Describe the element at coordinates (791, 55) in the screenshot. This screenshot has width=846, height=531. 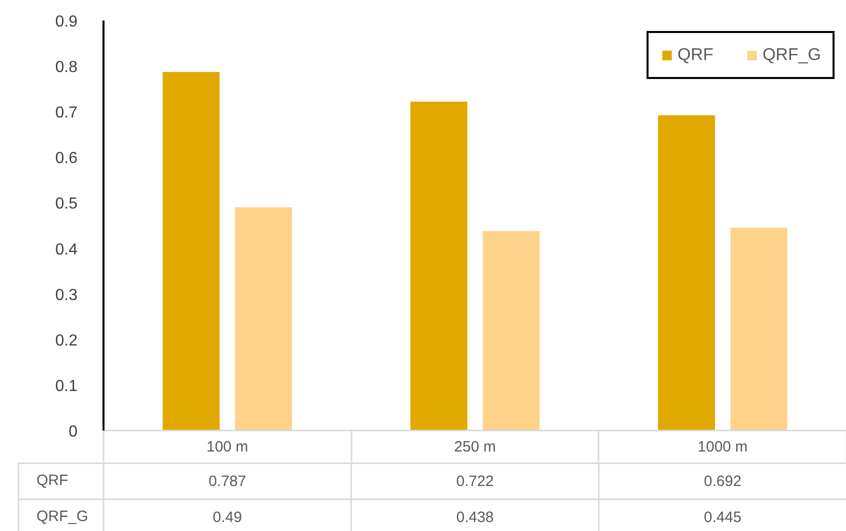
I see `legend-label: QRF_G` at that location.